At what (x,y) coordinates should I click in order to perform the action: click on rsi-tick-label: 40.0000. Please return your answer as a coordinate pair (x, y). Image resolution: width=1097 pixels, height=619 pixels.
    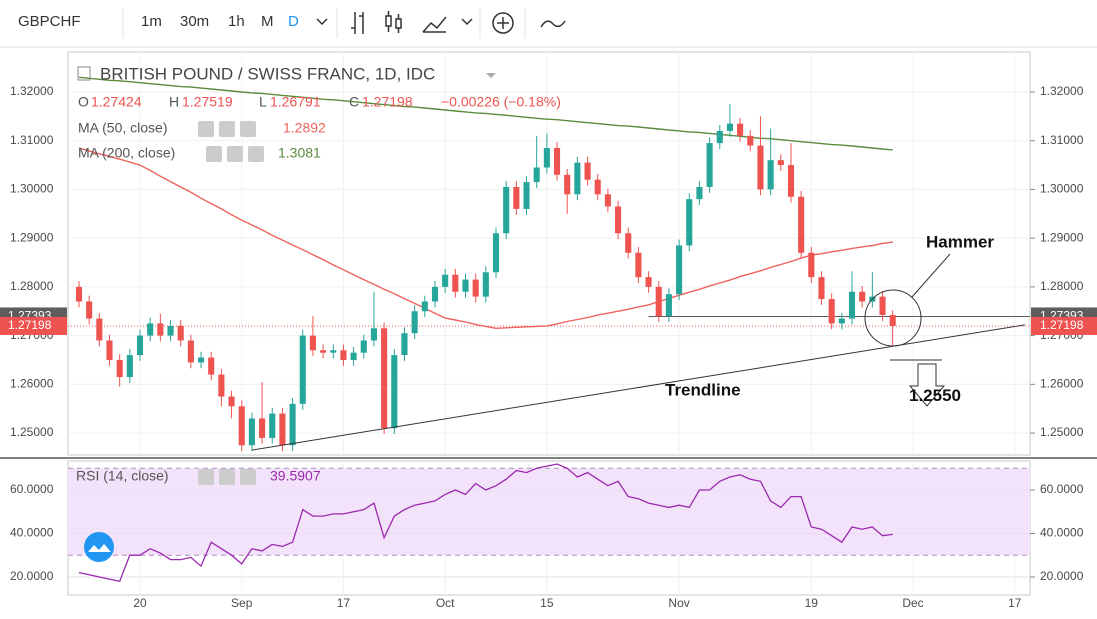
    Looking at the image, I should click on (1062, 533).